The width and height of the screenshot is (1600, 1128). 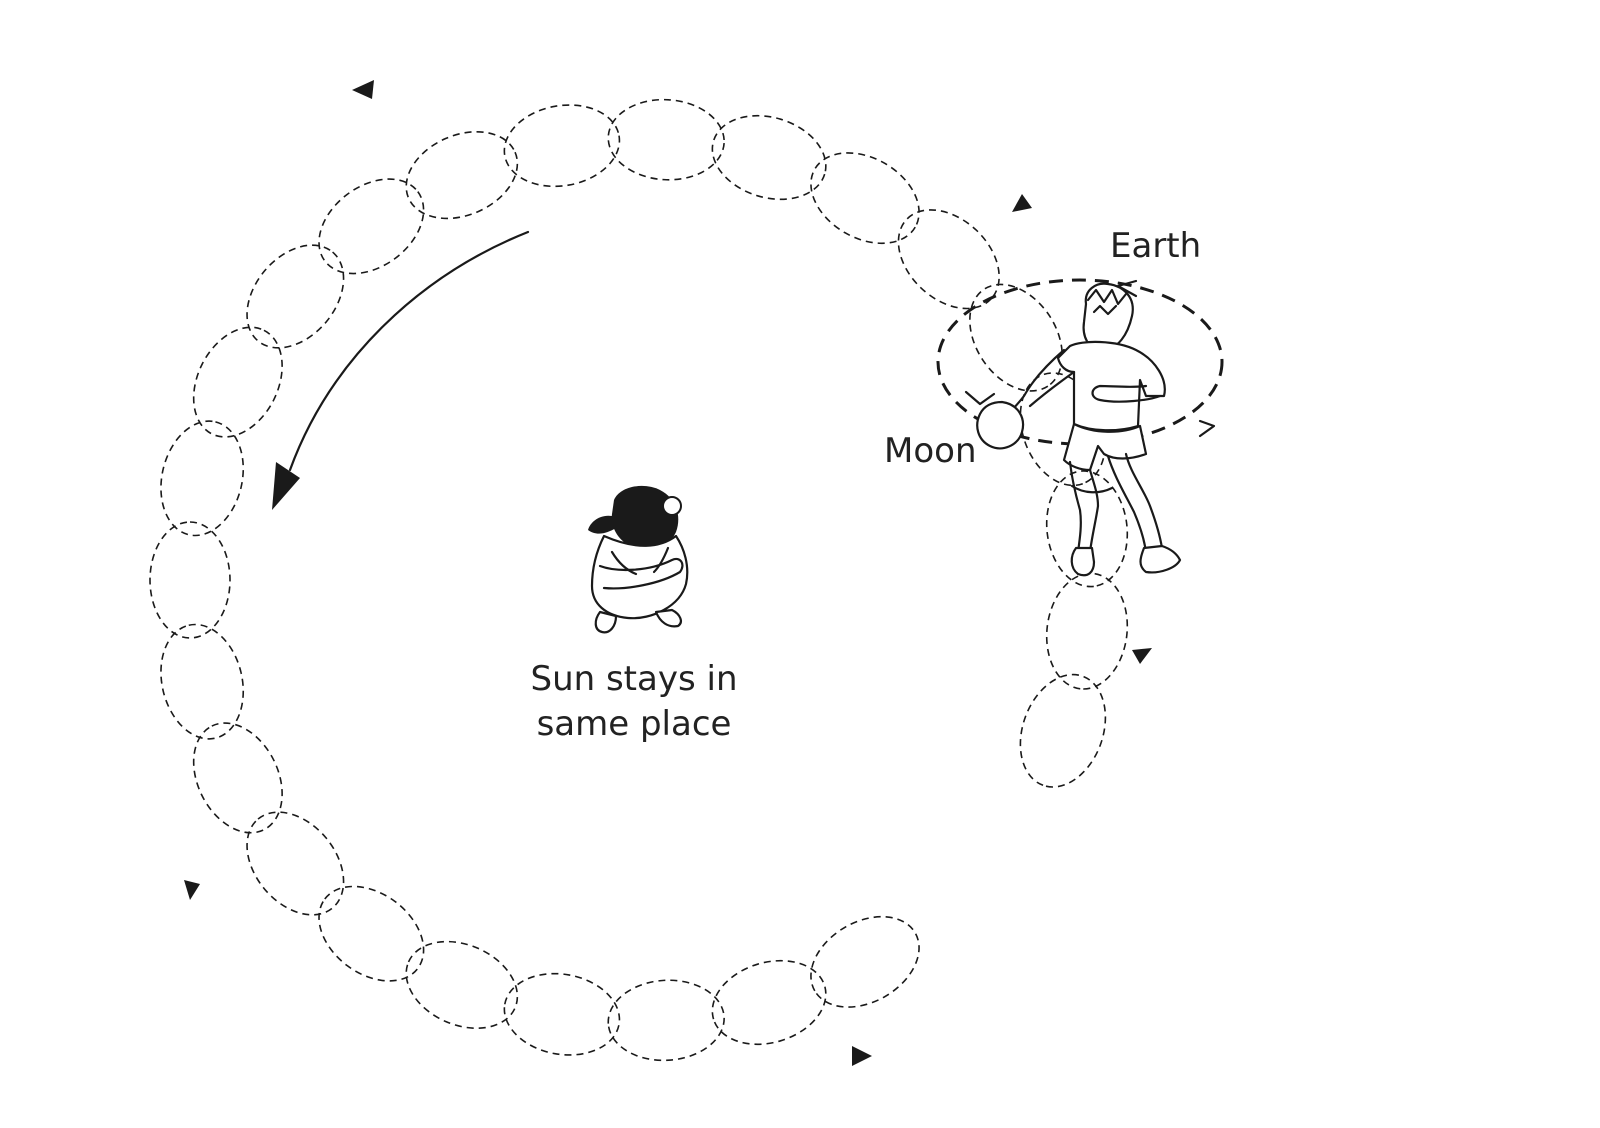 What do you see at coordinates (1155, 246) in the screenshot?
I see `earth-label: Earth` at bounding box center [1155, 246].